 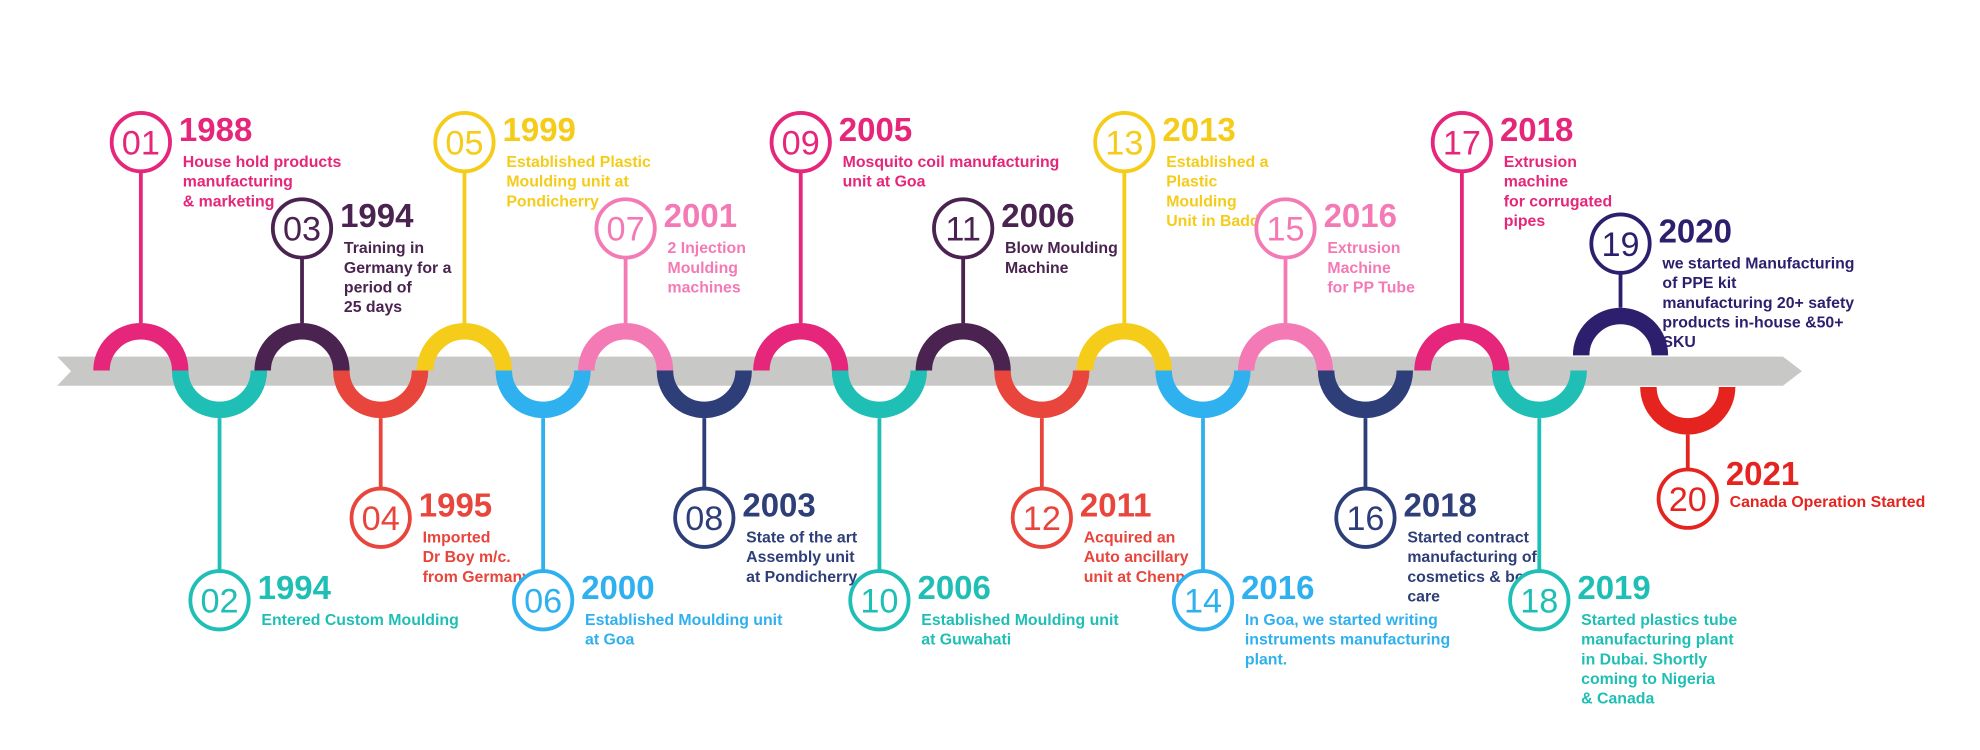 What do you see at coordinates (1757, 263) in the screenshot?
I see `milestone-description: we started Manufacturing` at bounding box center [1757, 263].